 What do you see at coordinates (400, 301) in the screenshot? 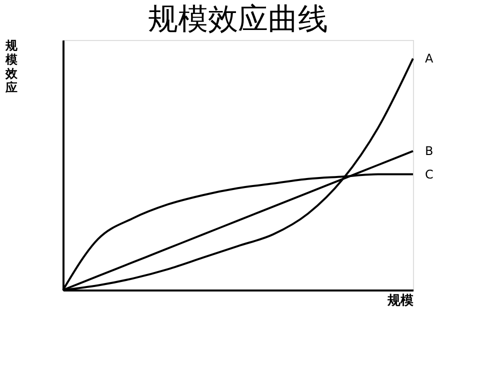
I see `x-axis-title: 规模` at bounding box center [400, 301].